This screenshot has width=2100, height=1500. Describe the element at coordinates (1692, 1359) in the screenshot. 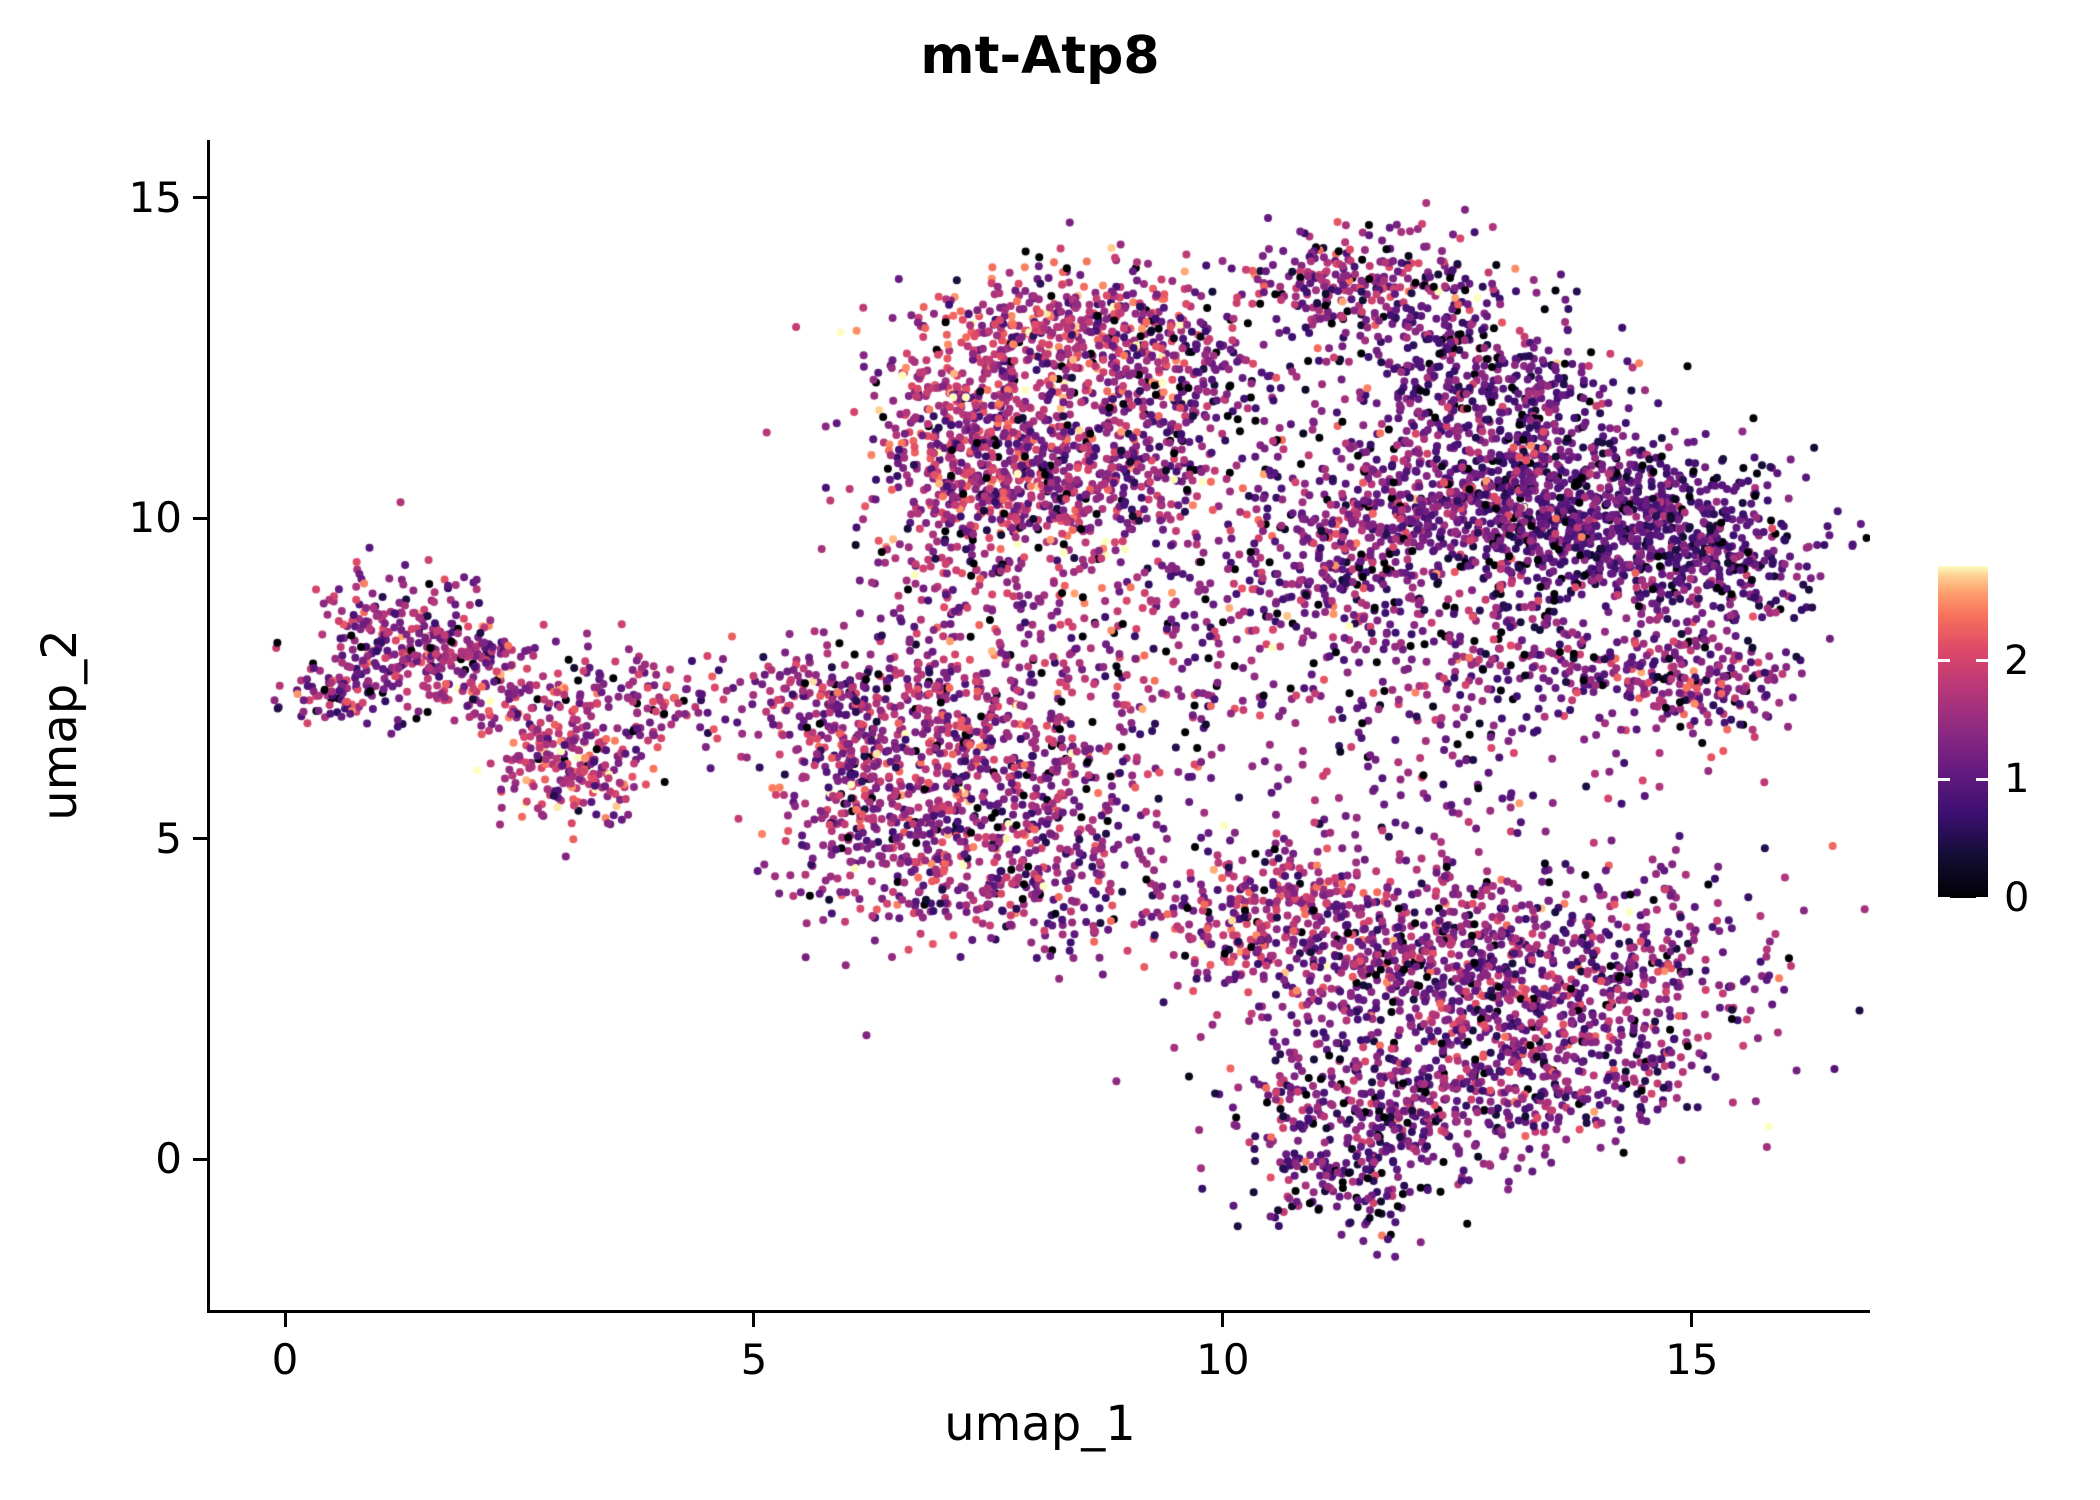

I see `x-tick-label: 15` at that location.